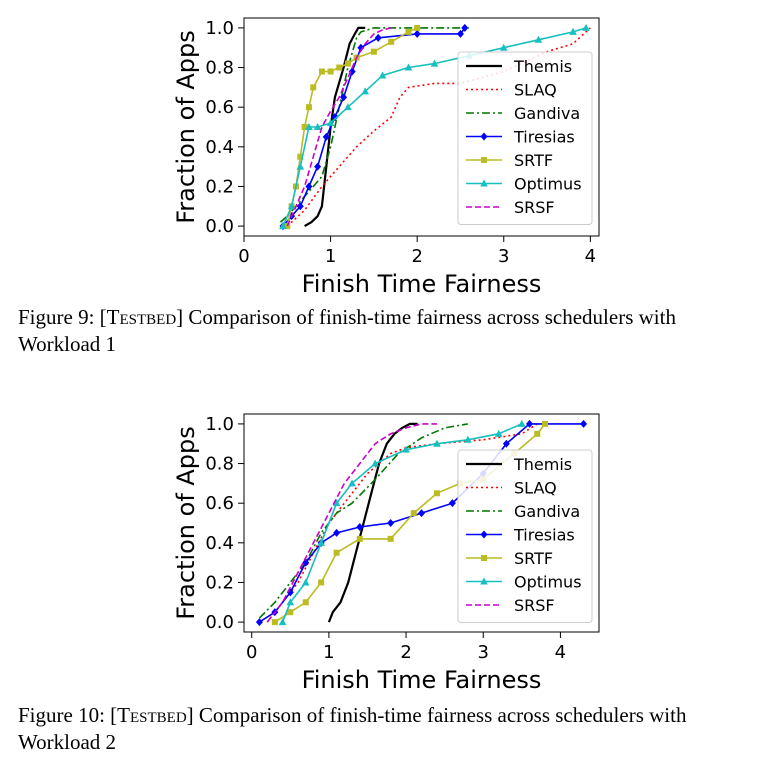 This screenshot has height=764, width=772. Describe the element at coordinates (416, 256) in the screenshot. I see `x-tick-label: 2` at that location.